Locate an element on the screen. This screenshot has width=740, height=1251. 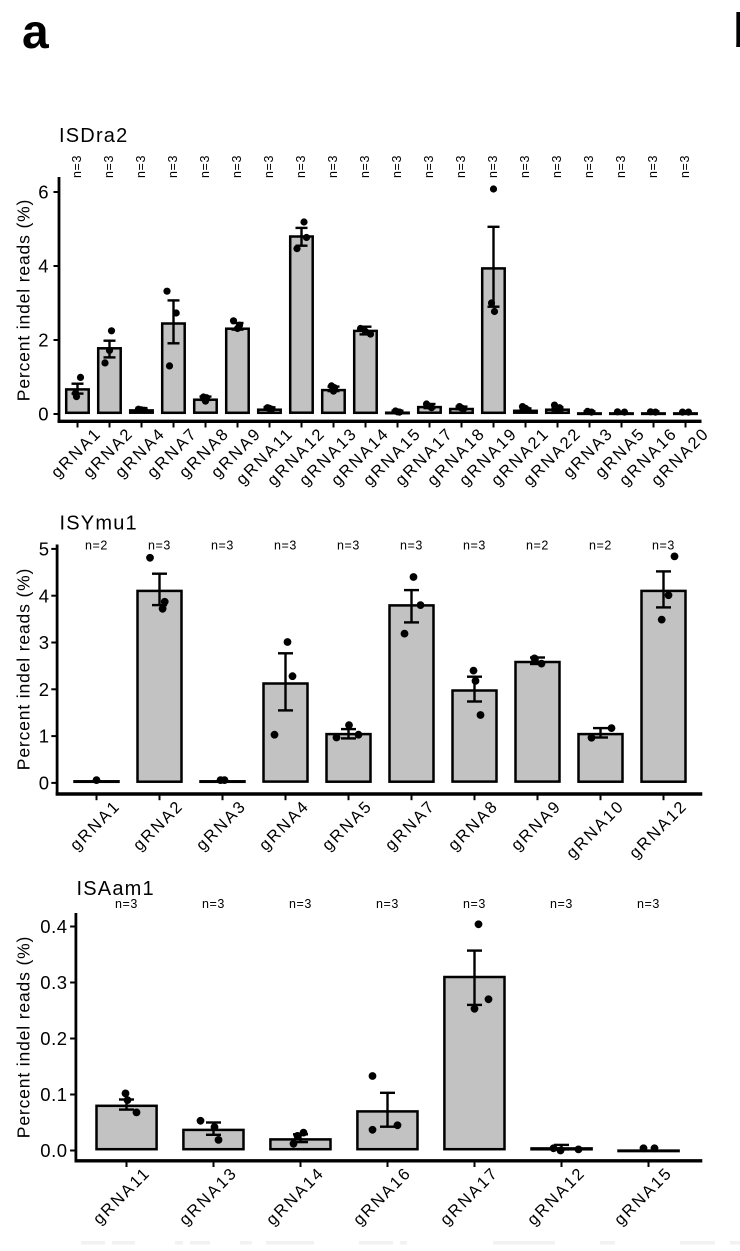
svg-text: 1 is located at coordinates (44, 736).